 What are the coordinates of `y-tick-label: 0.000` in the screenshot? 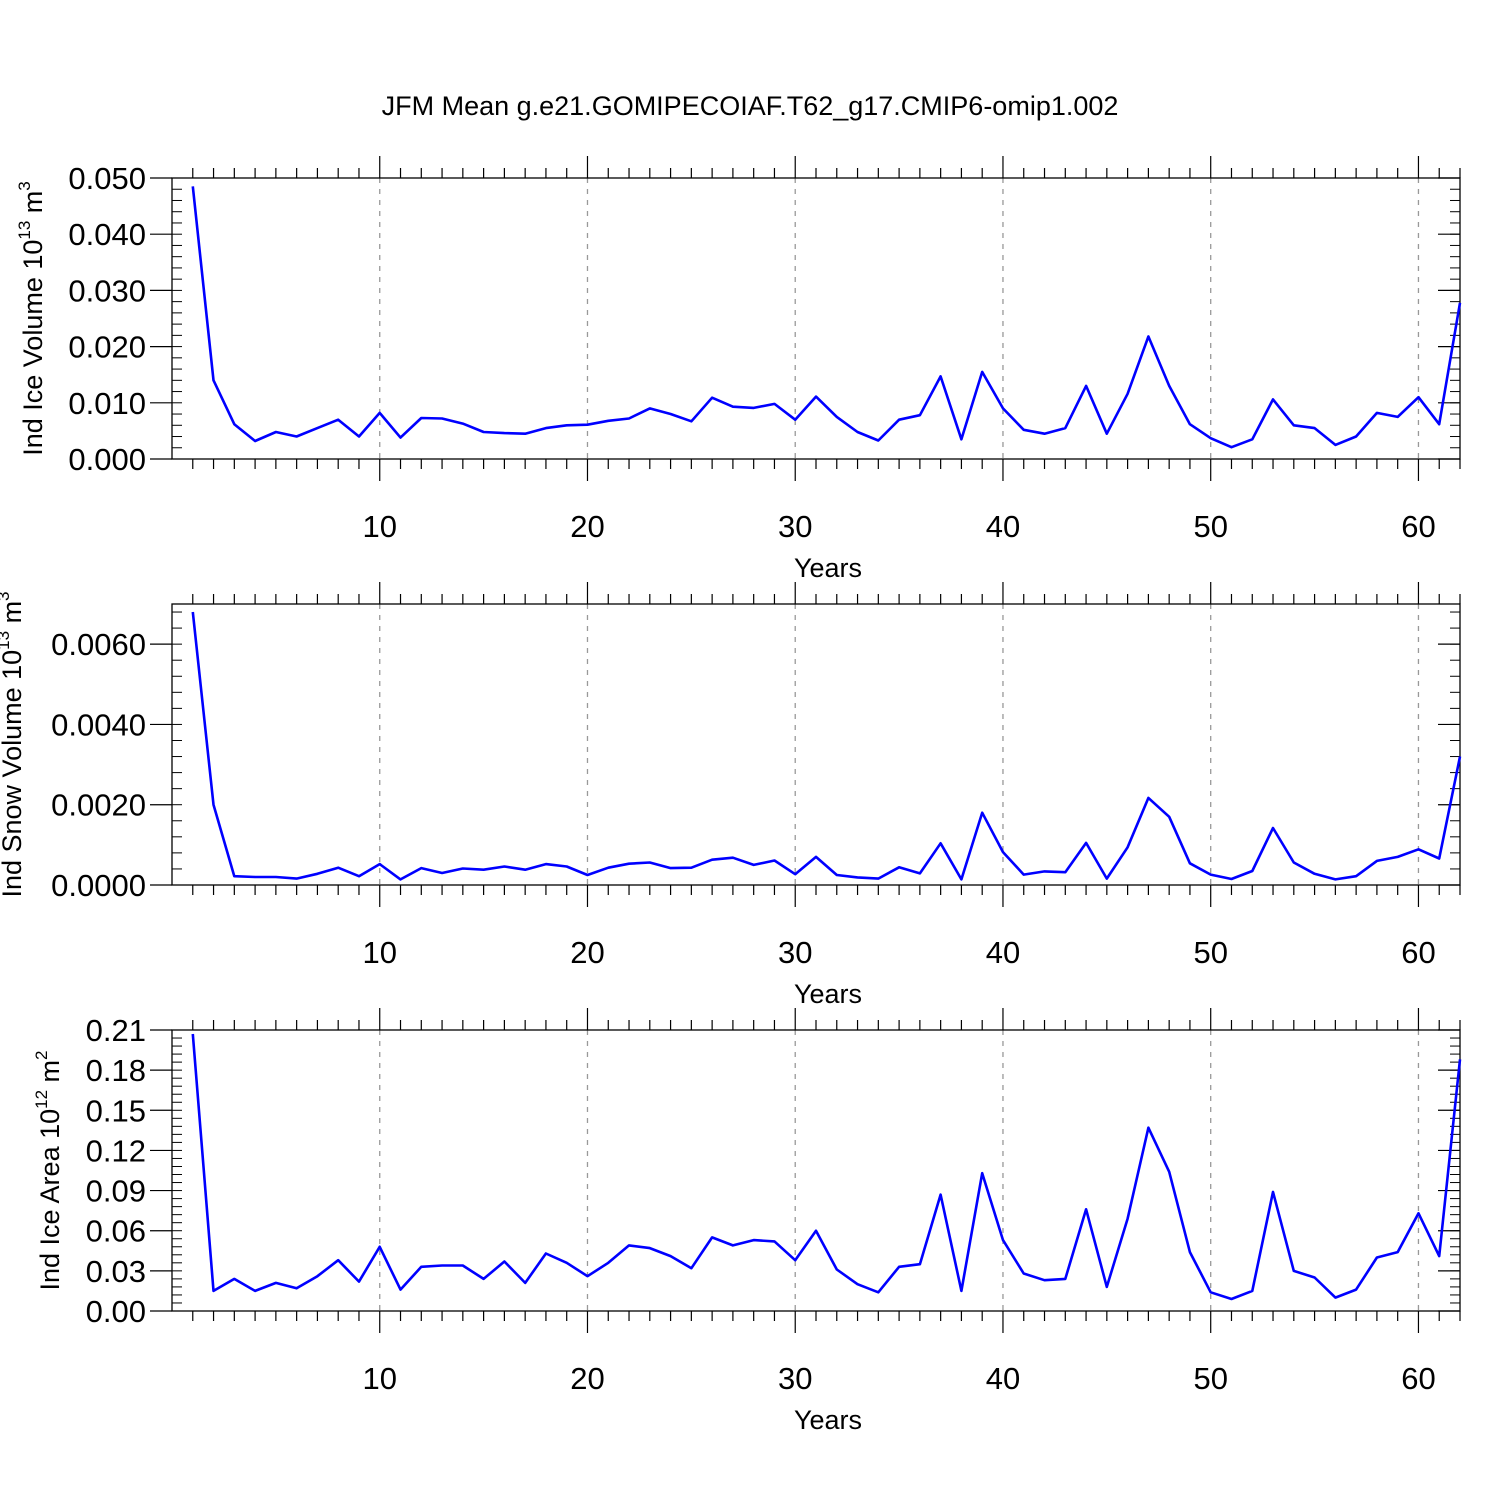 It's located at (107, 459).